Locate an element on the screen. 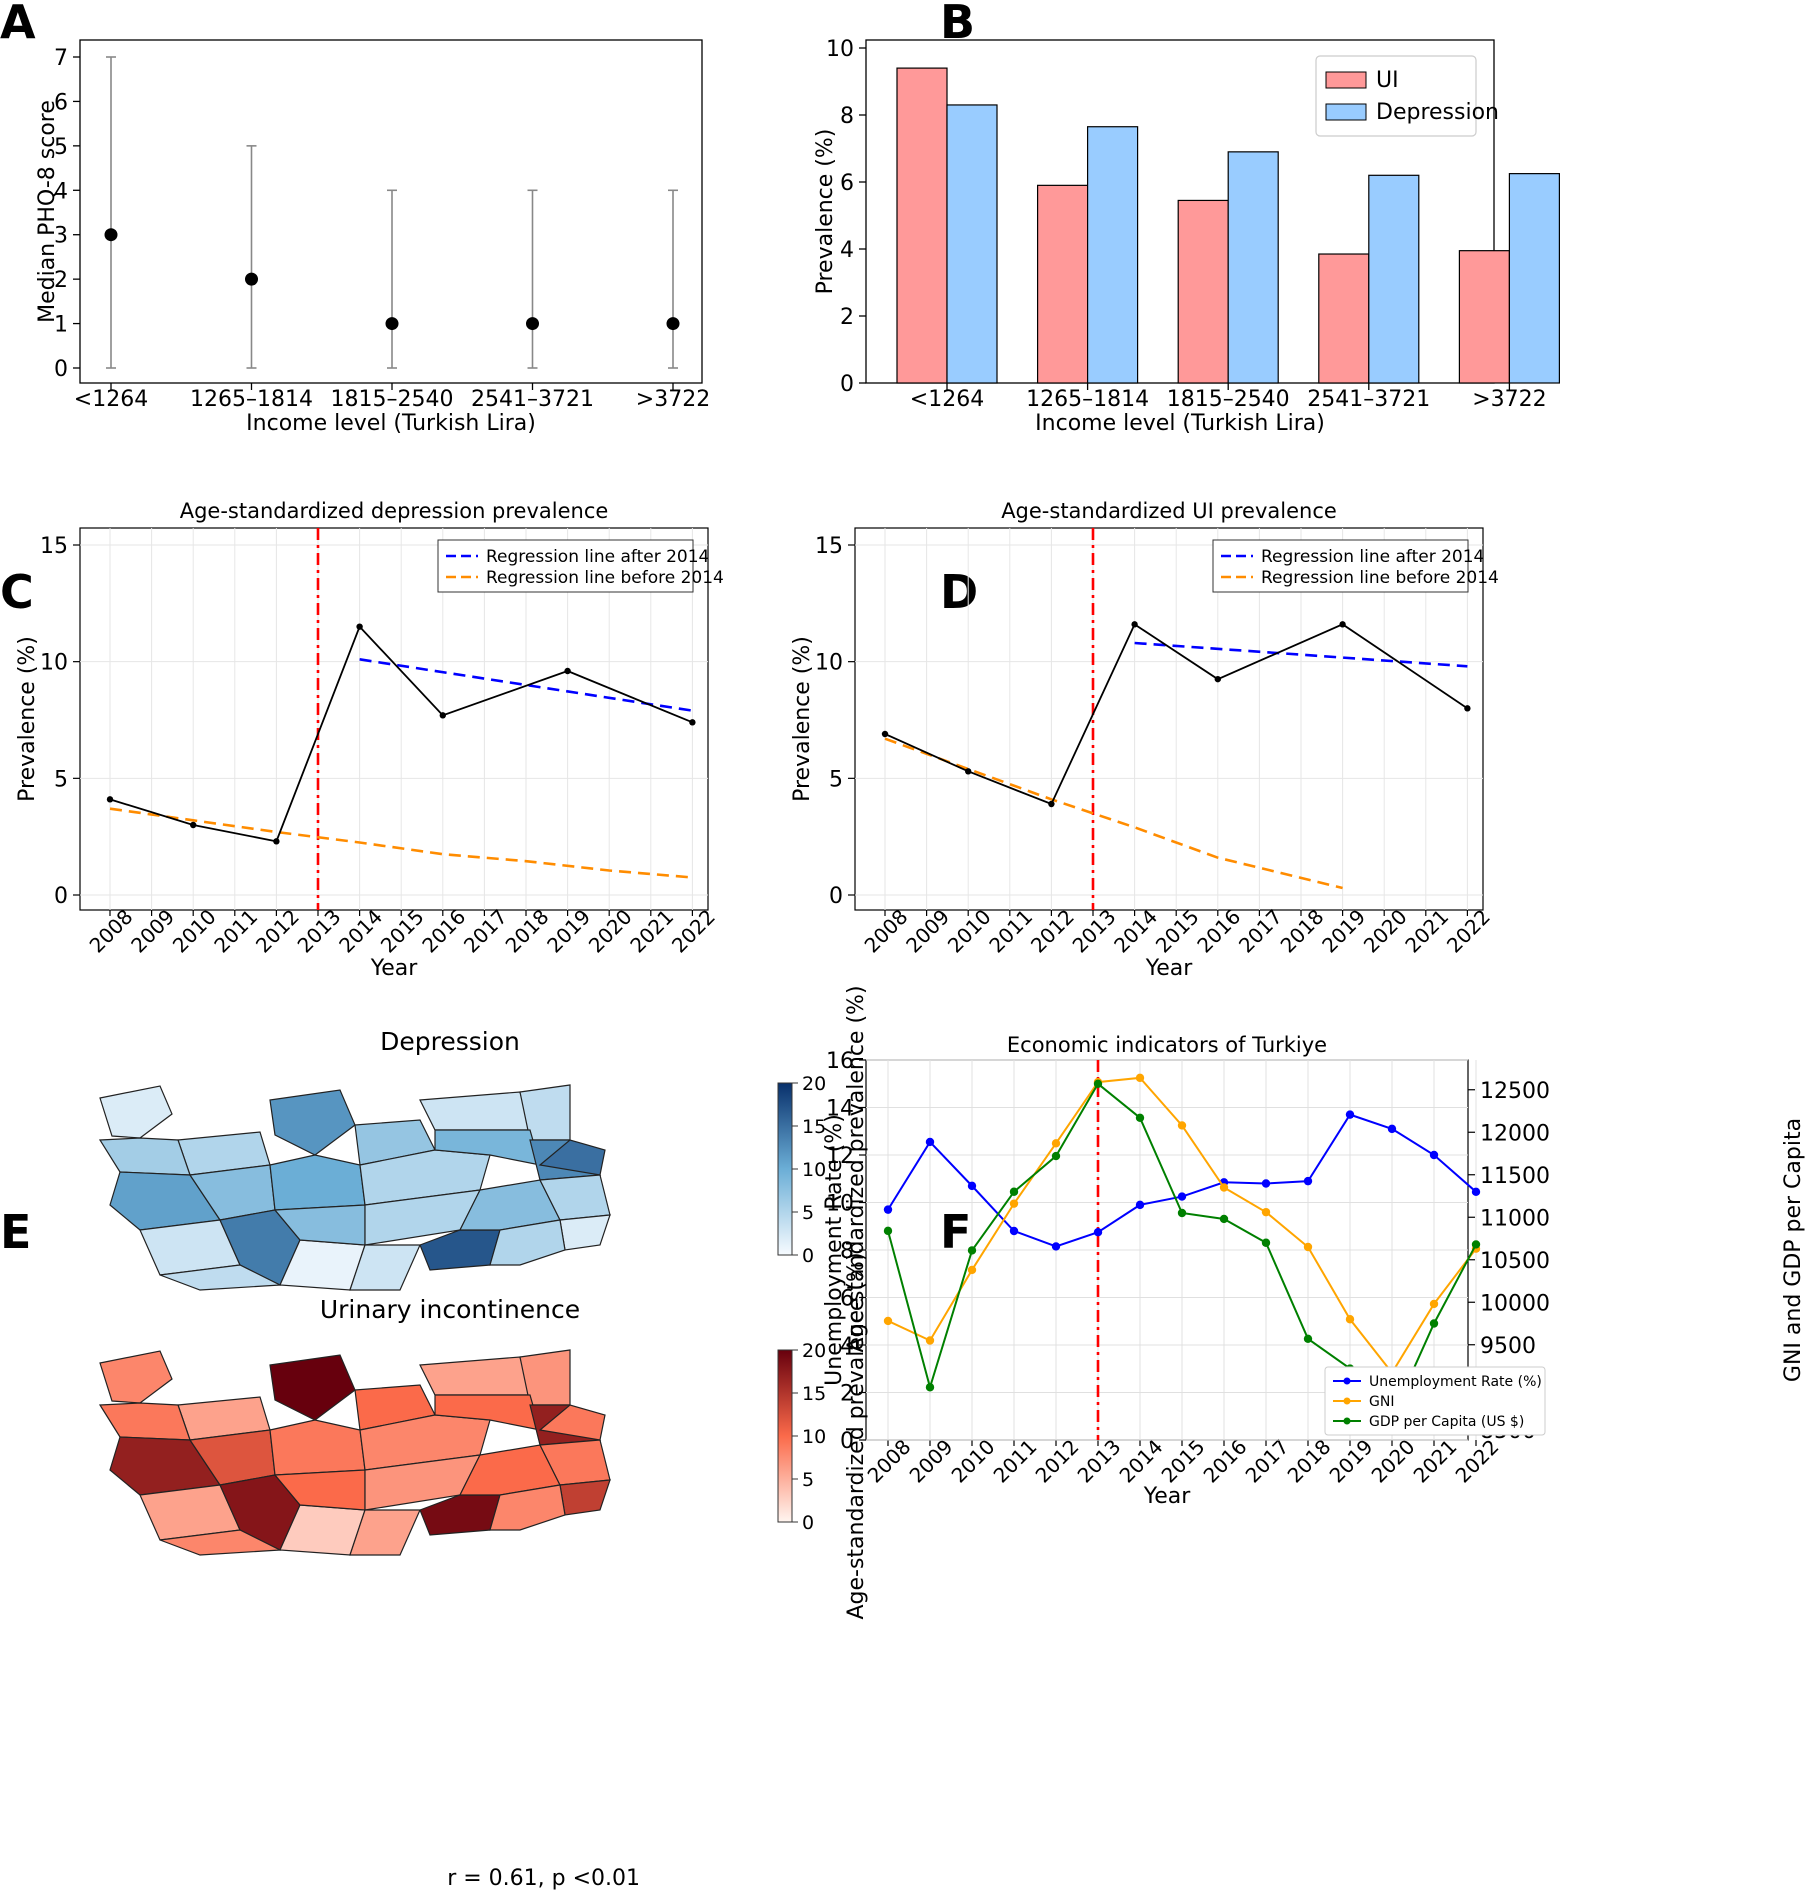 The image size is (1814, 1892). y-tick-label: 15 is located at coordinates (54, 546).